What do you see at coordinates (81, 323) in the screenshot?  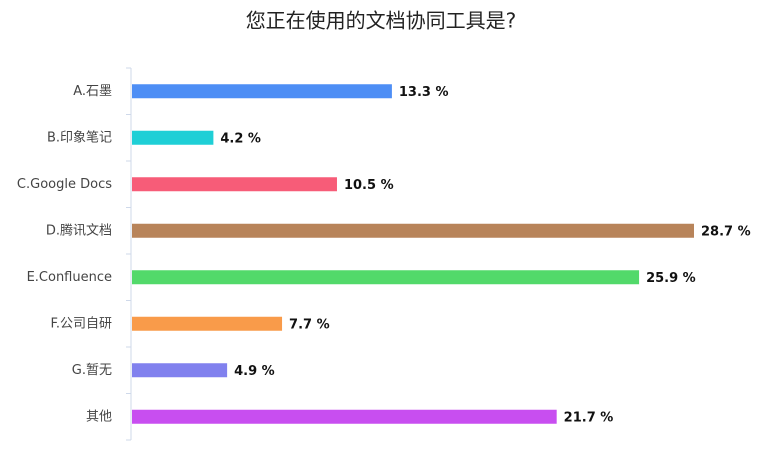 I see `category-label: F.公司自研` at bounding box center [81, 323].